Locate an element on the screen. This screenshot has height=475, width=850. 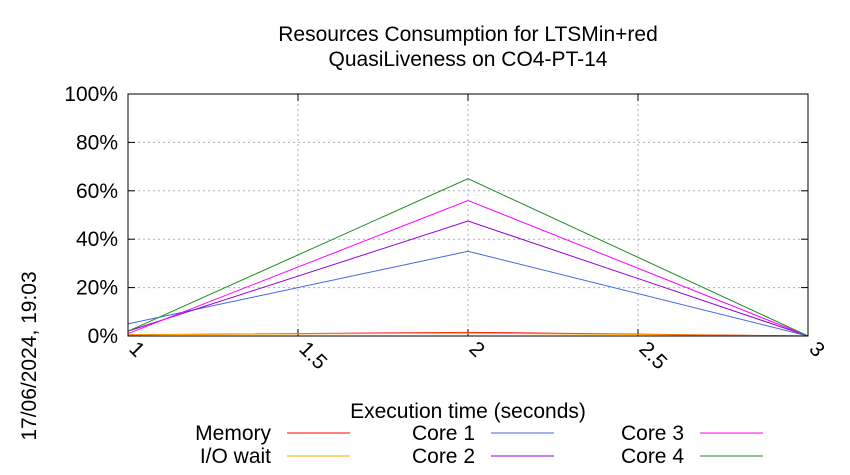
legend-label-core-3: Core 3 is located at coordinates (652, 433).